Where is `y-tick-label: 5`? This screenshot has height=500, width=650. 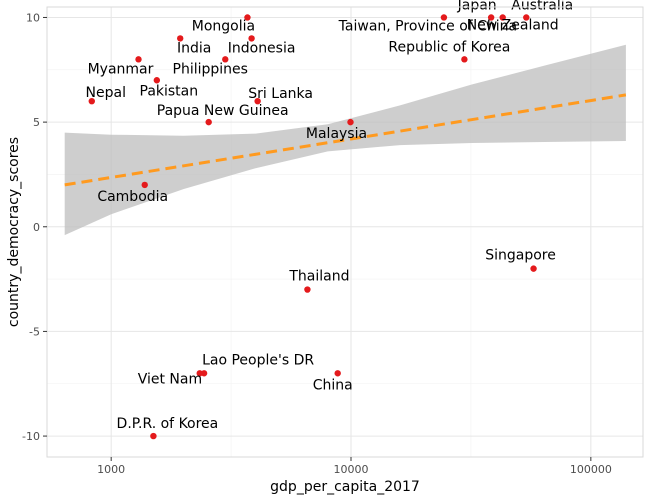 y-tick-label: 5 is located at coordinates (36, 122).